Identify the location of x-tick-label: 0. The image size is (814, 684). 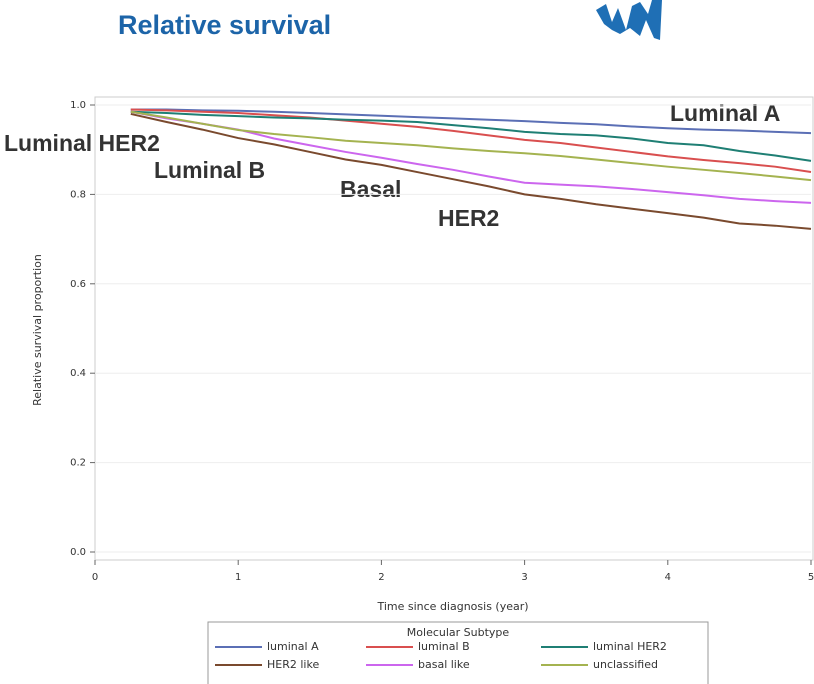
(95, 577).